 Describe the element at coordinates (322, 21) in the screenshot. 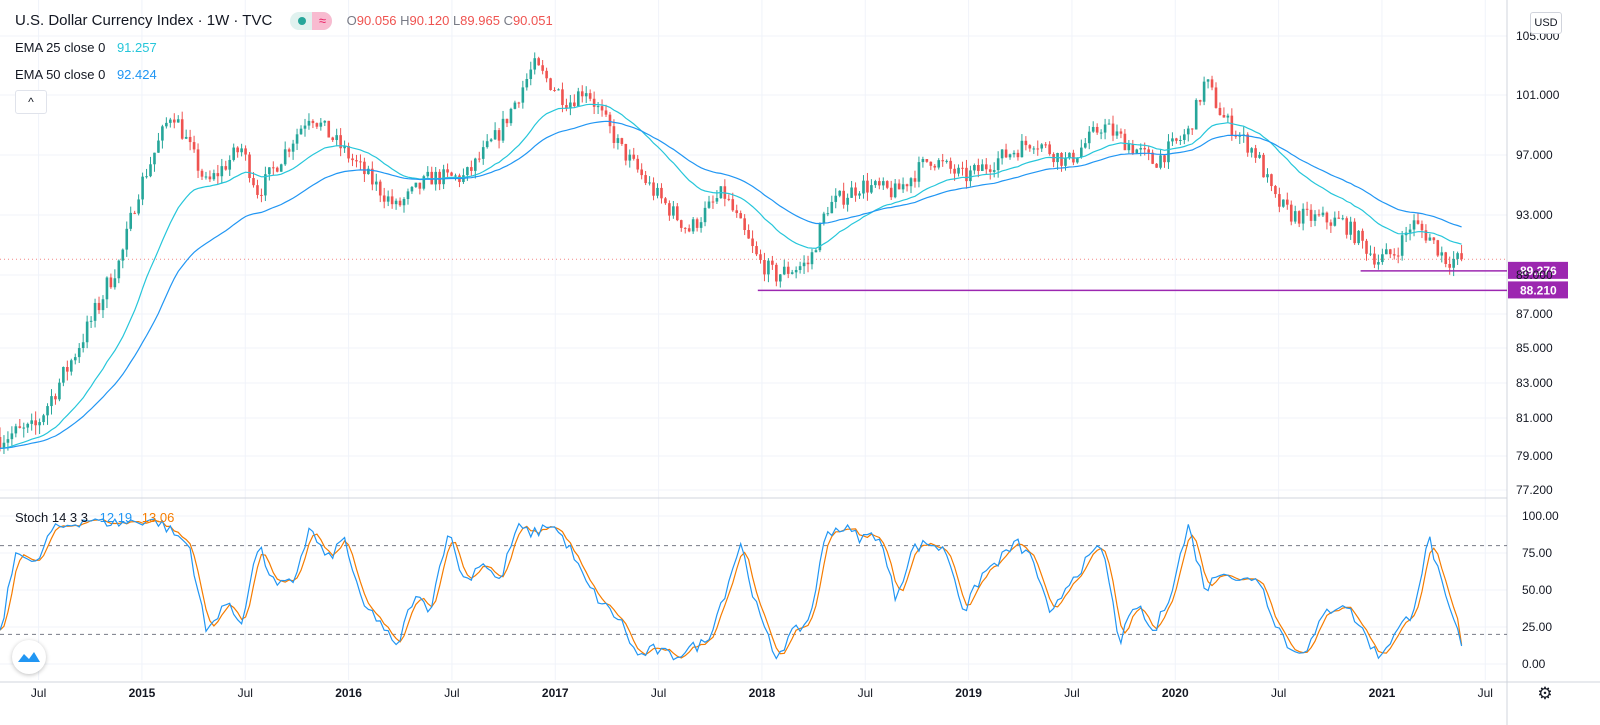

I see `data-delay-icon: ≈` at that location.